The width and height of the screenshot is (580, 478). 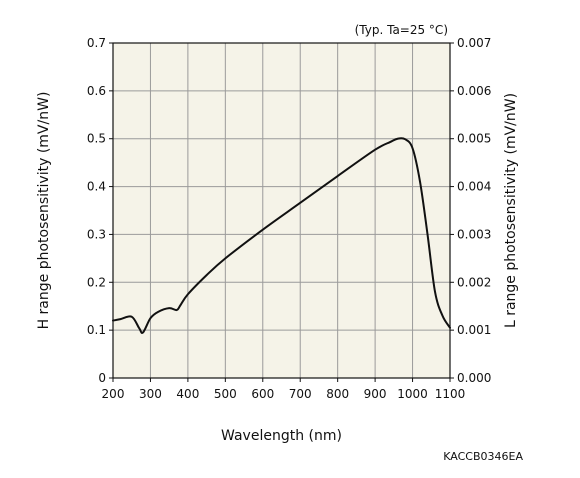 What do you see at coordinates (225, 394) in the screenshot?
I see `x-tick-label: 500` at bounding box center [225, 394].